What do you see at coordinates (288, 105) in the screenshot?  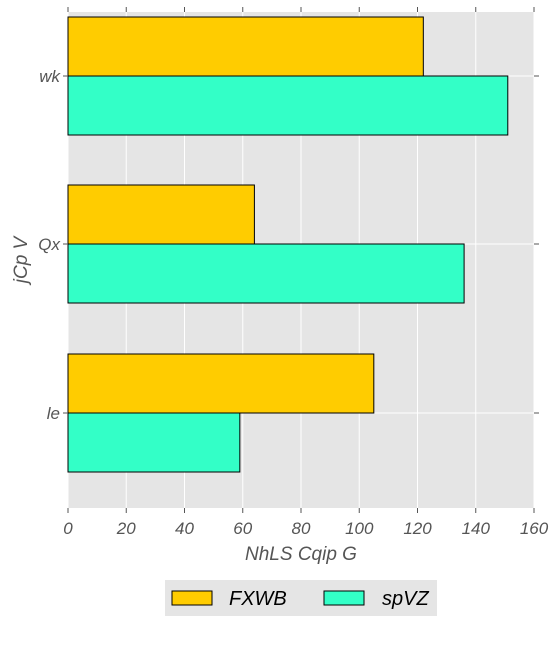 I see `bar-spVZ-wk` at bounding box center [288, 105].